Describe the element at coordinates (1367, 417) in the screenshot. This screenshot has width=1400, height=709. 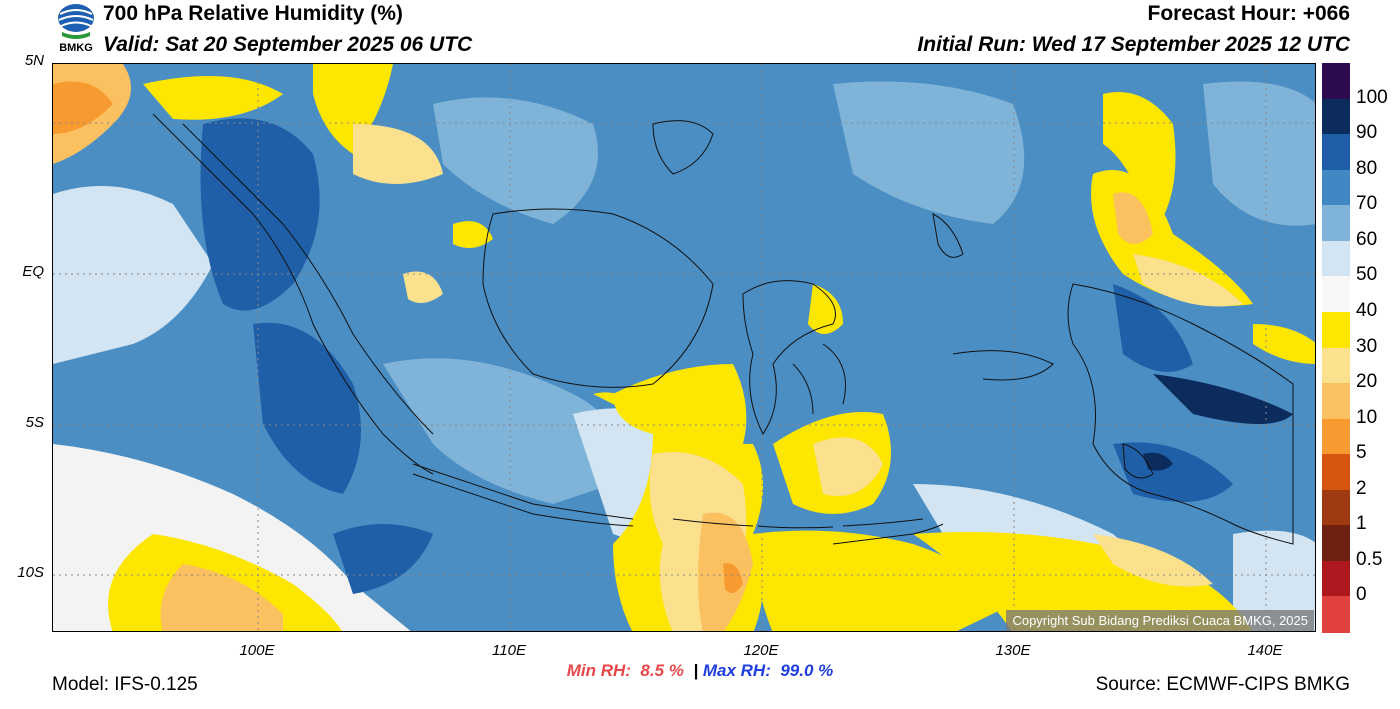
I see `colorbar-label: 10` at that location.